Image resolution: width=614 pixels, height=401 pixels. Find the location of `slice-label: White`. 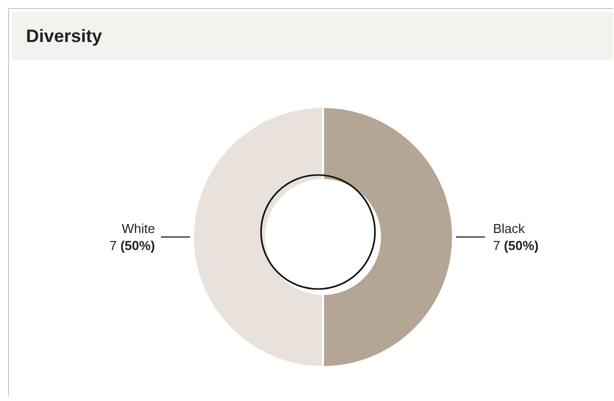

slice-label: White is located at coordinates (138, 228).